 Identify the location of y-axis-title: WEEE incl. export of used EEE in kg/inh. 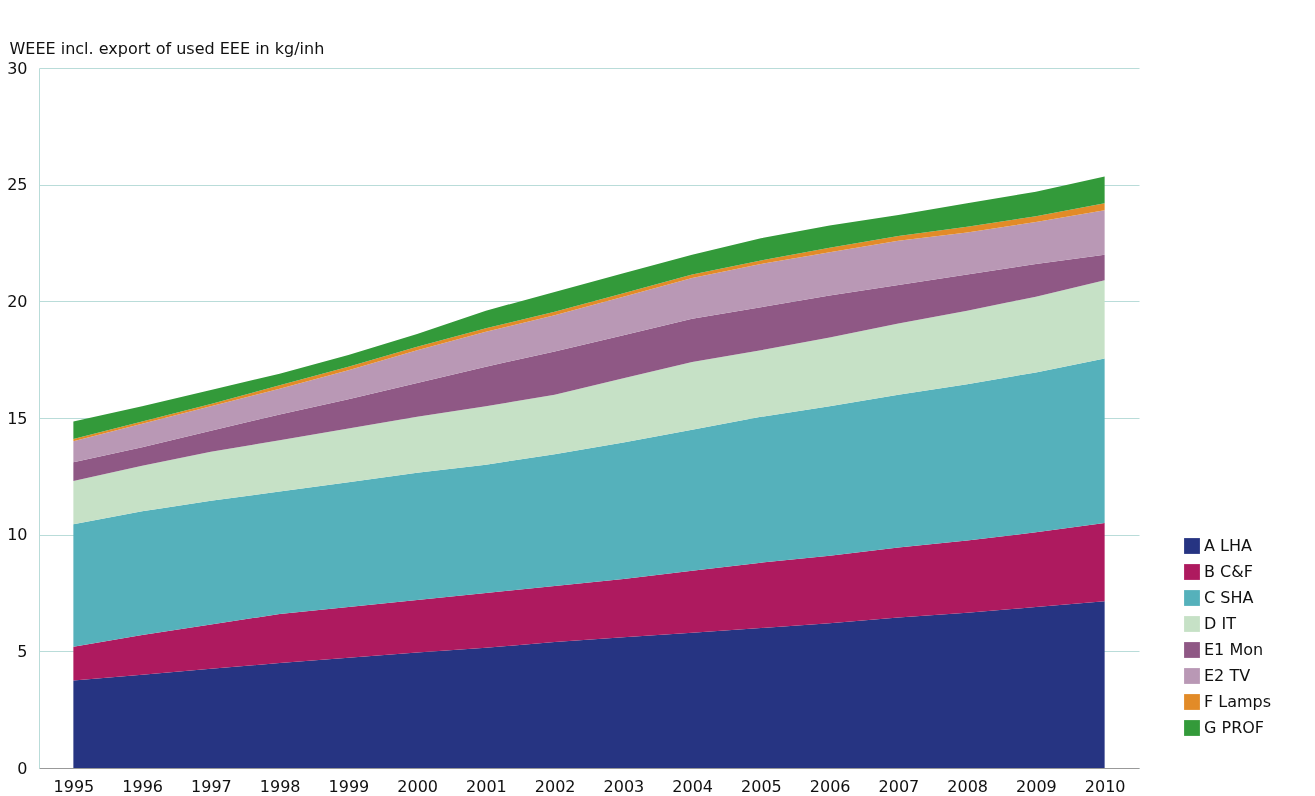
(167, 48).